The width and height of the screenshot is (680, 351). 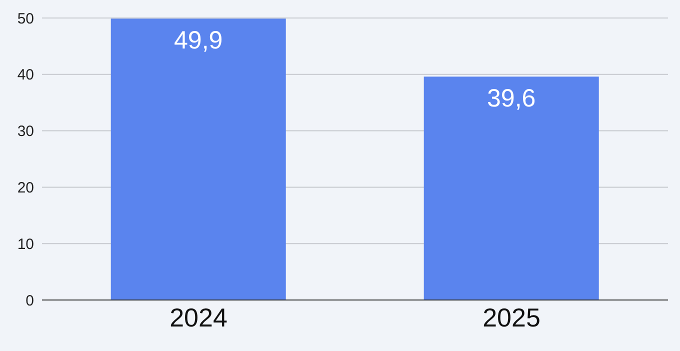 What do you see at coordinates (199, 317) in the screenshot?
I see `x-tick-label: 2024` at bounding box center [199, 317].